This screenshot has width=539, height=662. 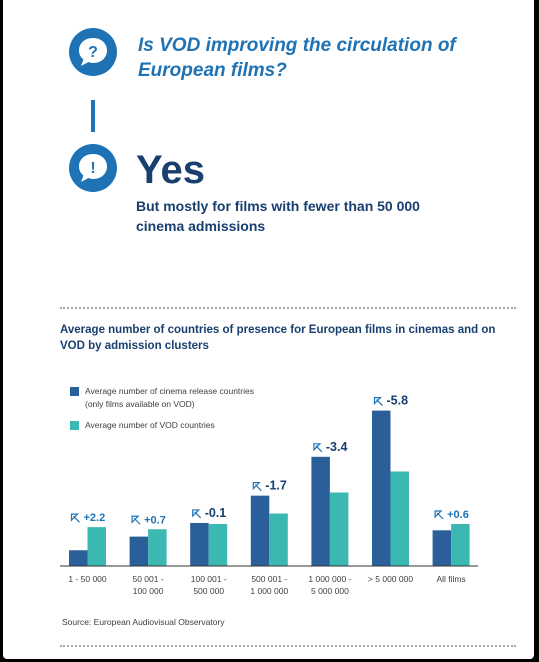 I want to click on difference-label: +2.2, so click(x=95, y=518).